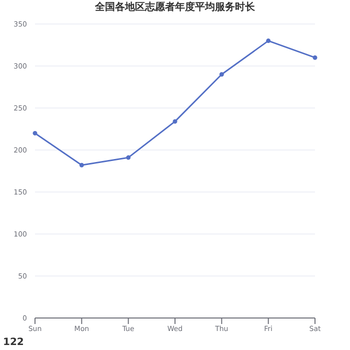  What do you see at coordinates (13, 342) in the screenshot?
I see `text: 122` at bounding box center [13, 342].